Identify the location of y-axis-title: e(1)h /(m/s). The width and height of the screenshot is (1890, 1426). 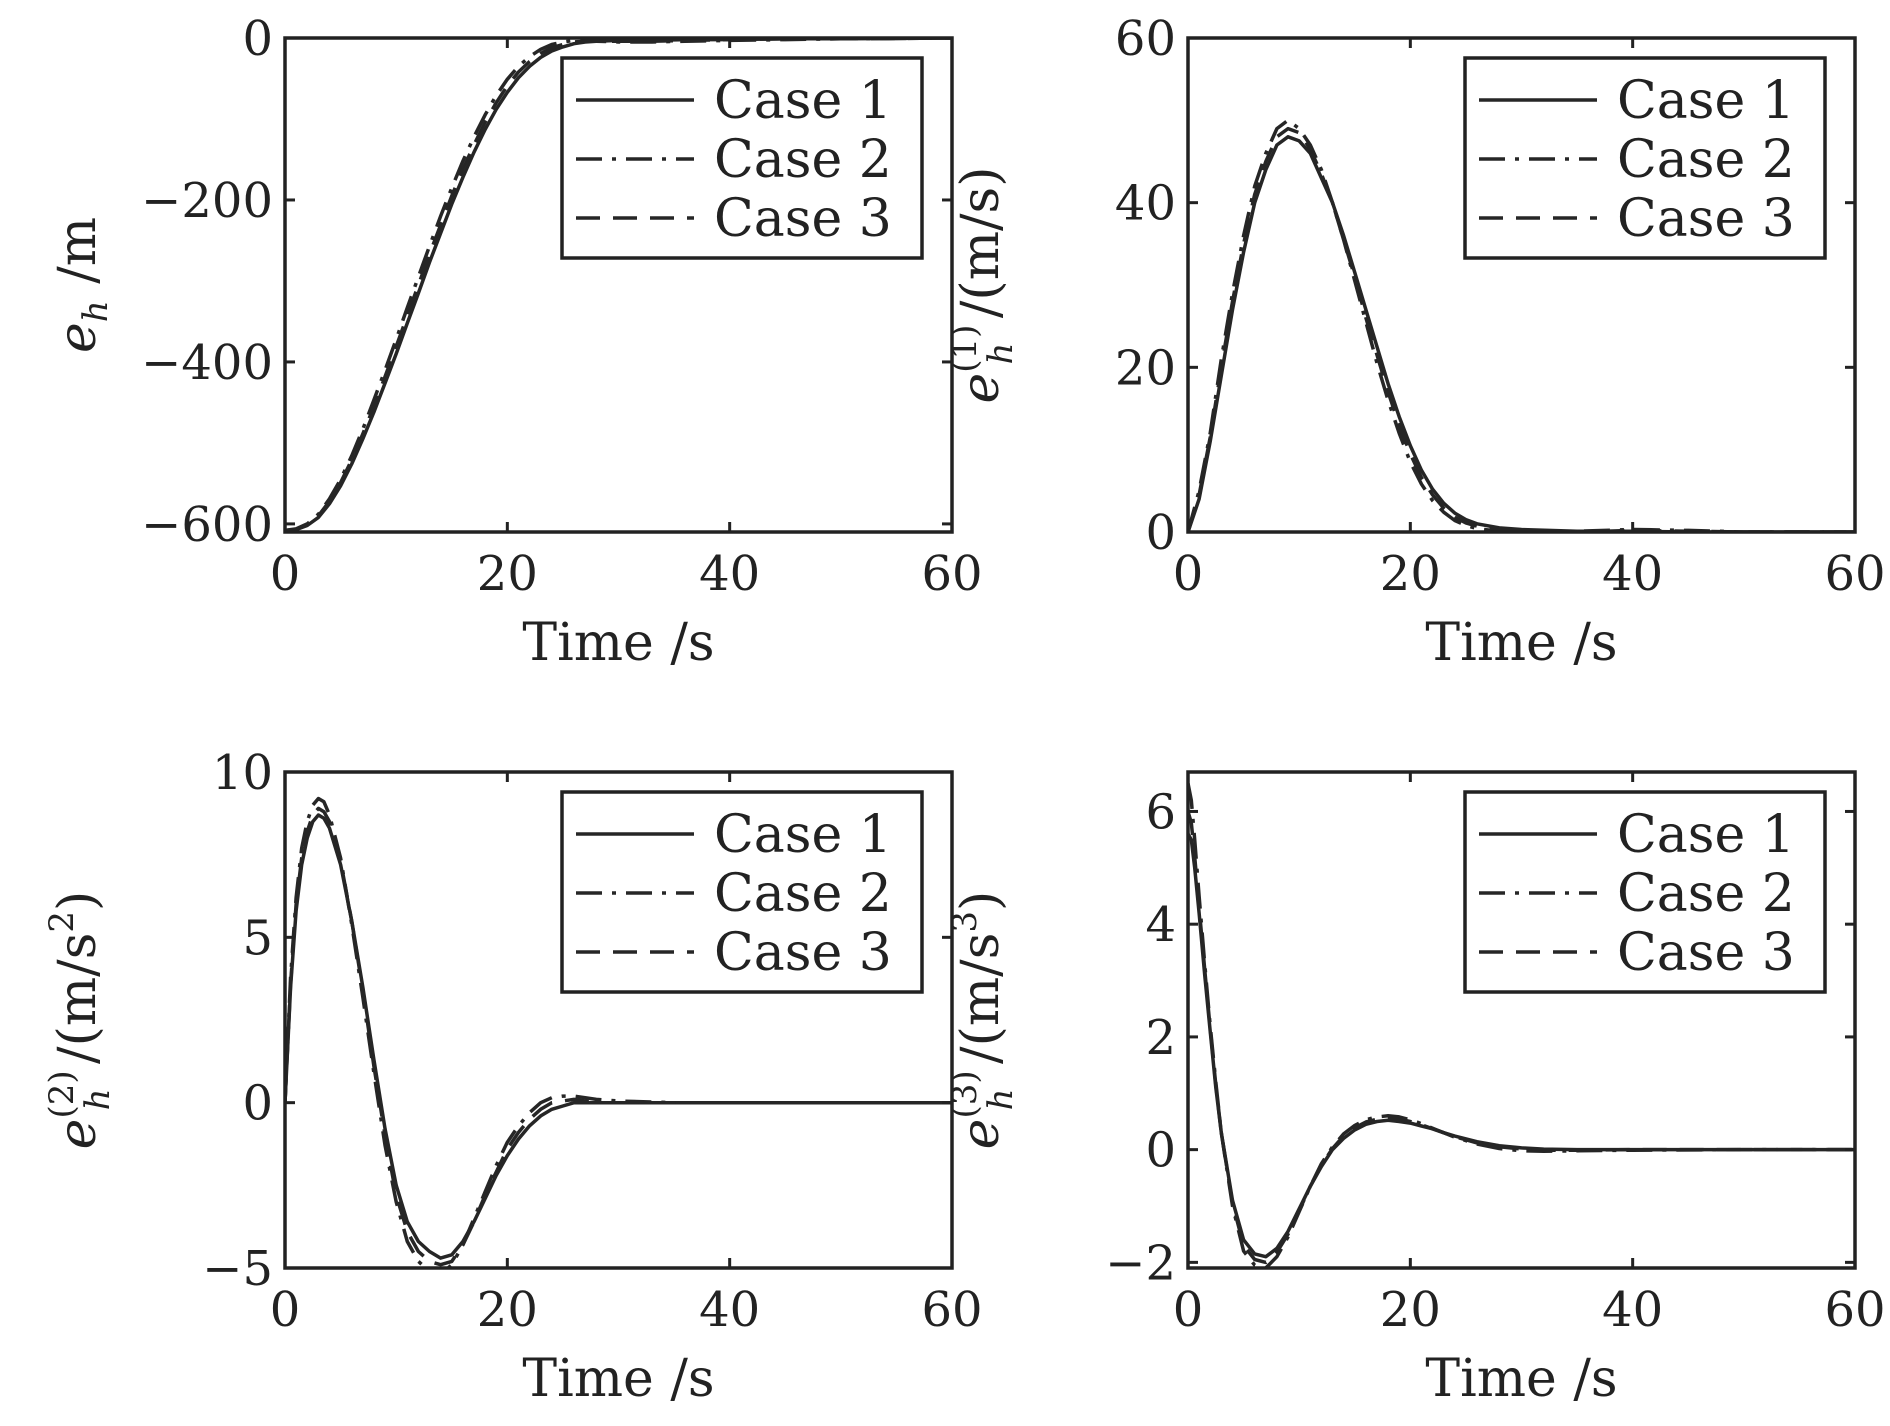
(983, 285).